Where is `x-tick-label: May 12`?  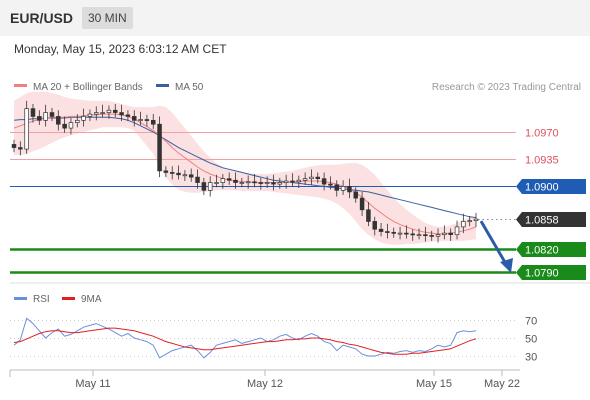 x-tick-label: May 12 is located at coordinates (265, 384).